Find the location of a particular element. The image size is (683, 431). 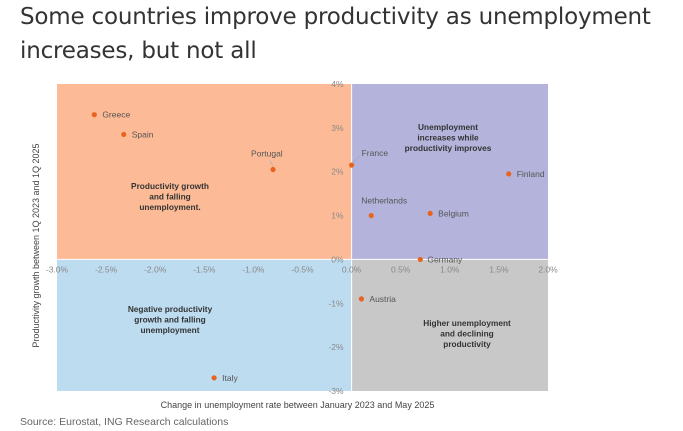

x-tick-label: -1.5% is located at coordinates (204, 269).